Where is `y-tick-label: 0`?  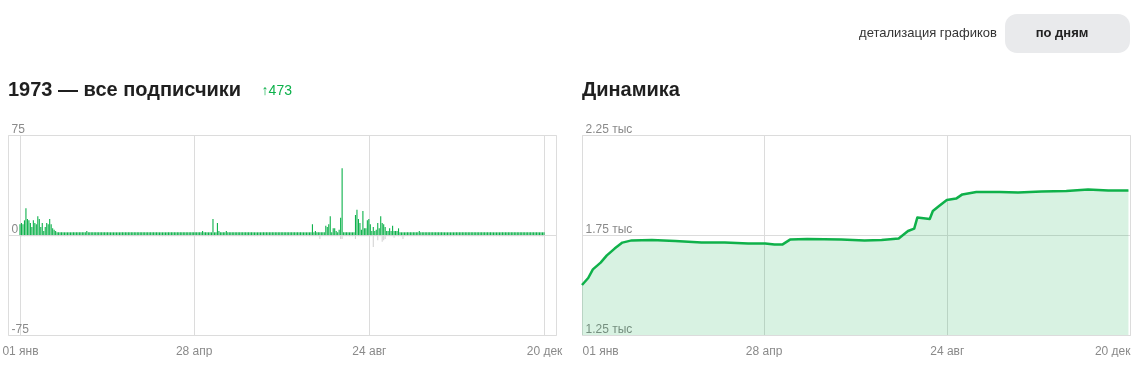
y-tick-label: 0 is located at coordinates (15, 228).